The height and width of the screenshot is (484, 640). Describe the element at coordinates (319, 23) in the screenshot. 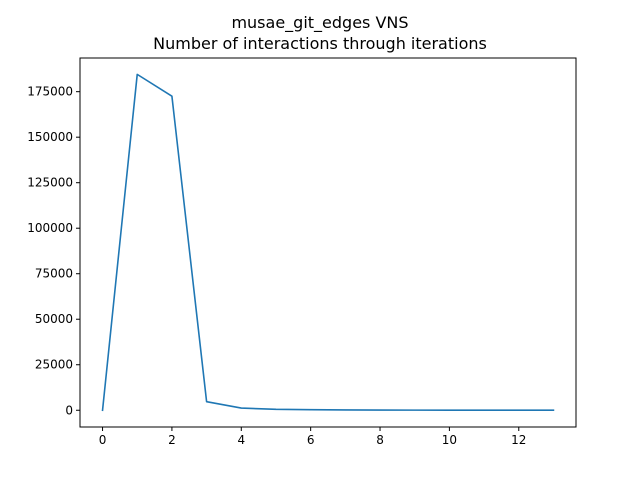

I see `chart-title: musae_git_edges VNS` at that location.